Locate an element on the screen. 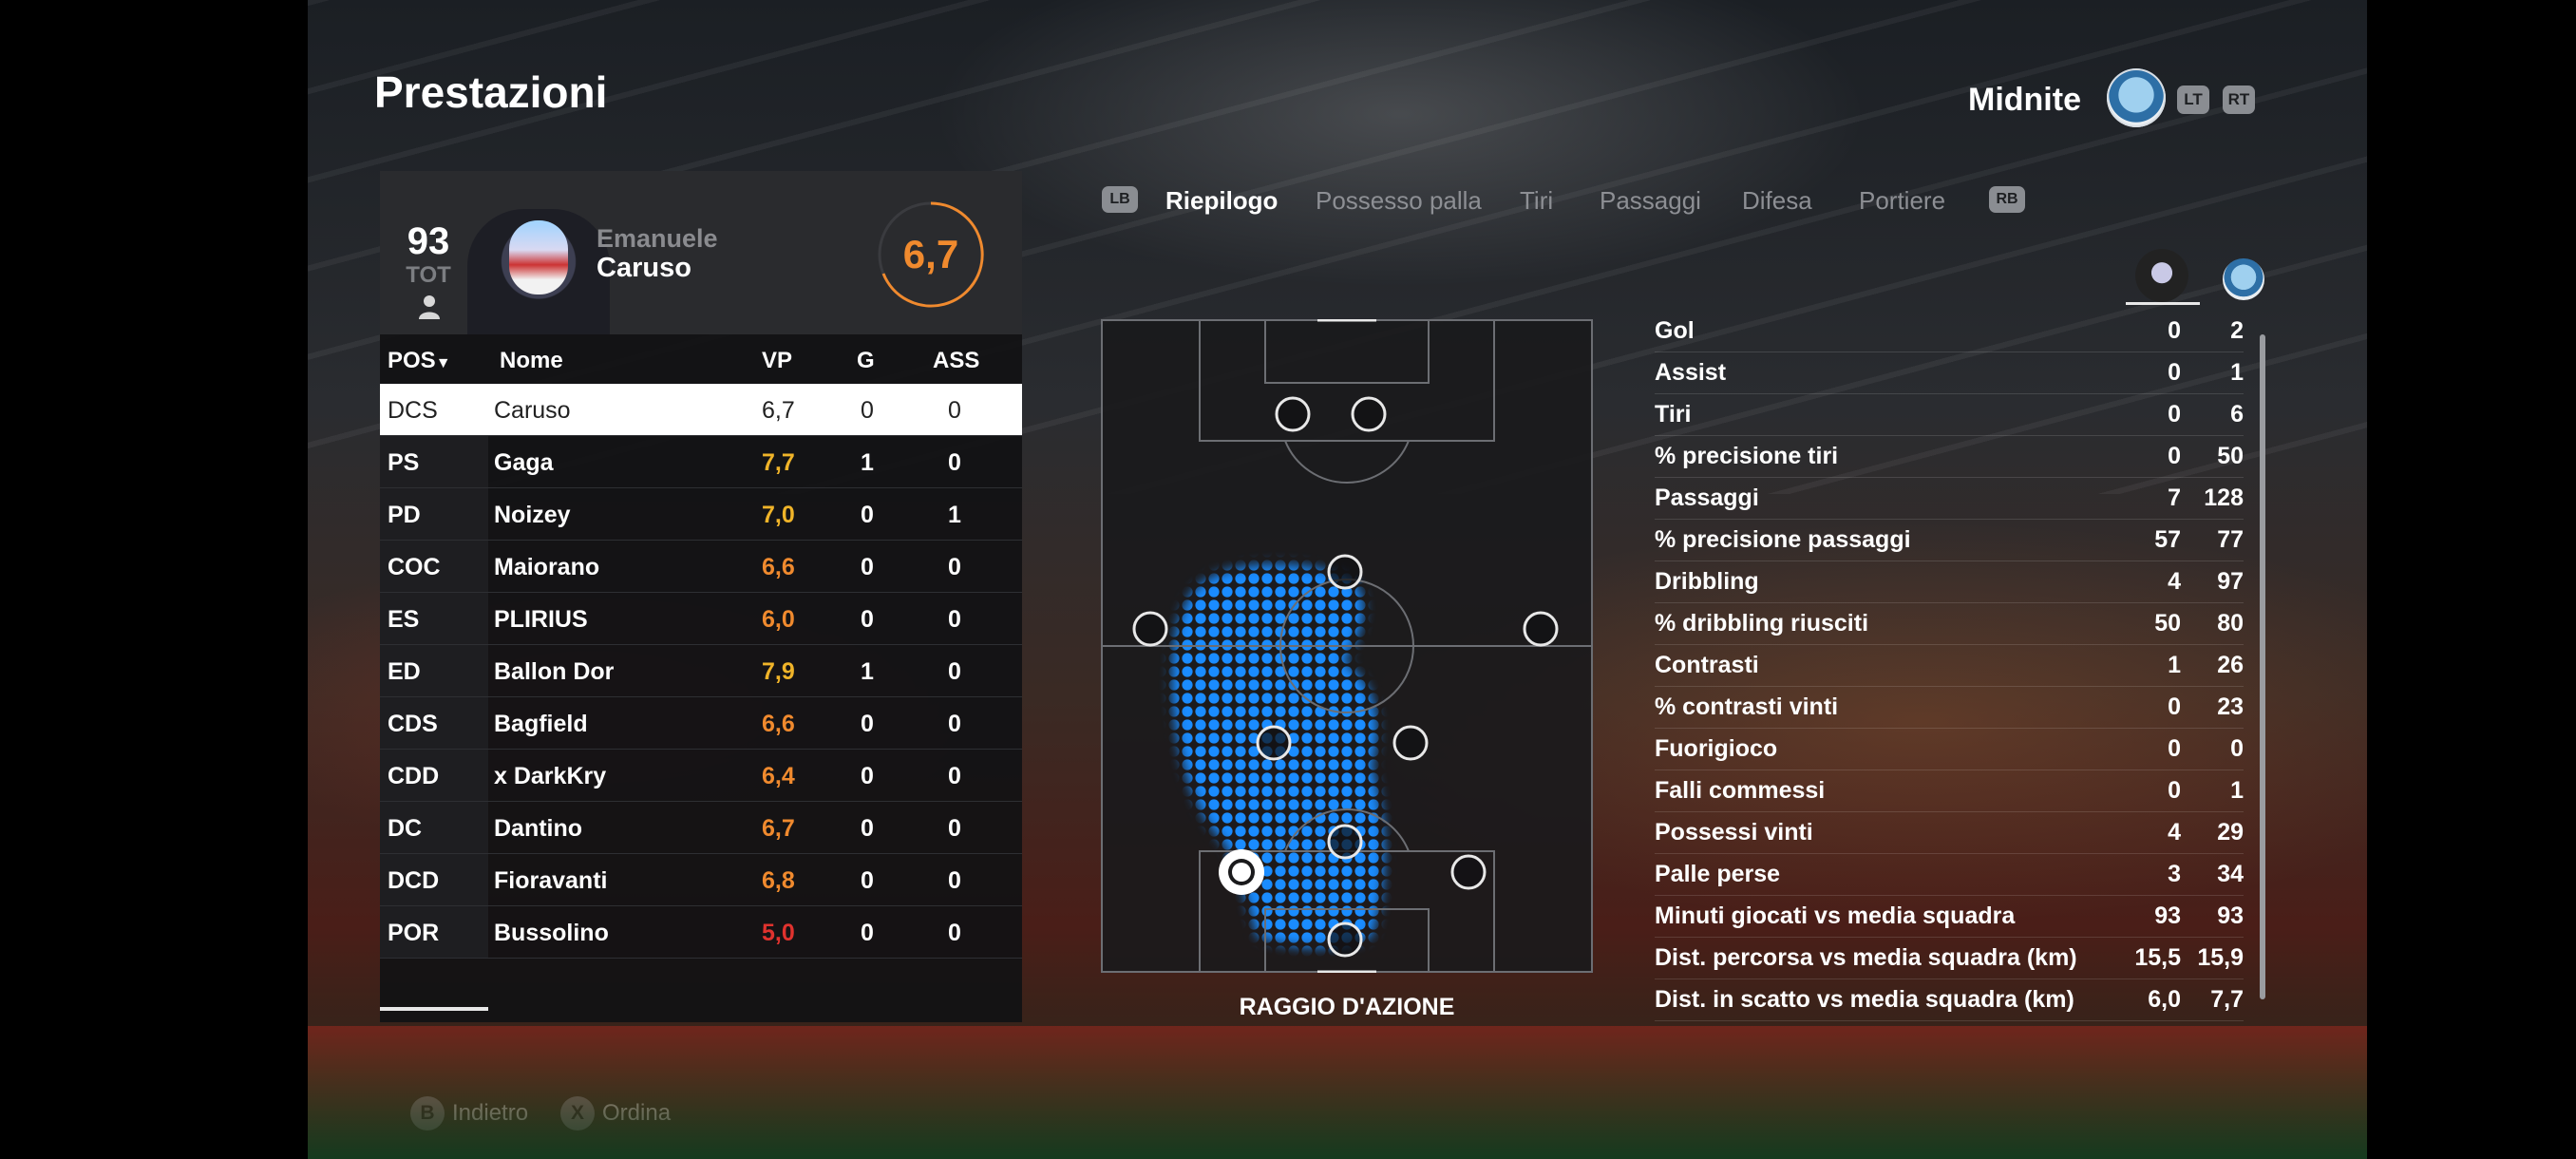 The height and width of the screenshot is (1159, 2576). player-column-indicator is located at coordinates (2163, 303).